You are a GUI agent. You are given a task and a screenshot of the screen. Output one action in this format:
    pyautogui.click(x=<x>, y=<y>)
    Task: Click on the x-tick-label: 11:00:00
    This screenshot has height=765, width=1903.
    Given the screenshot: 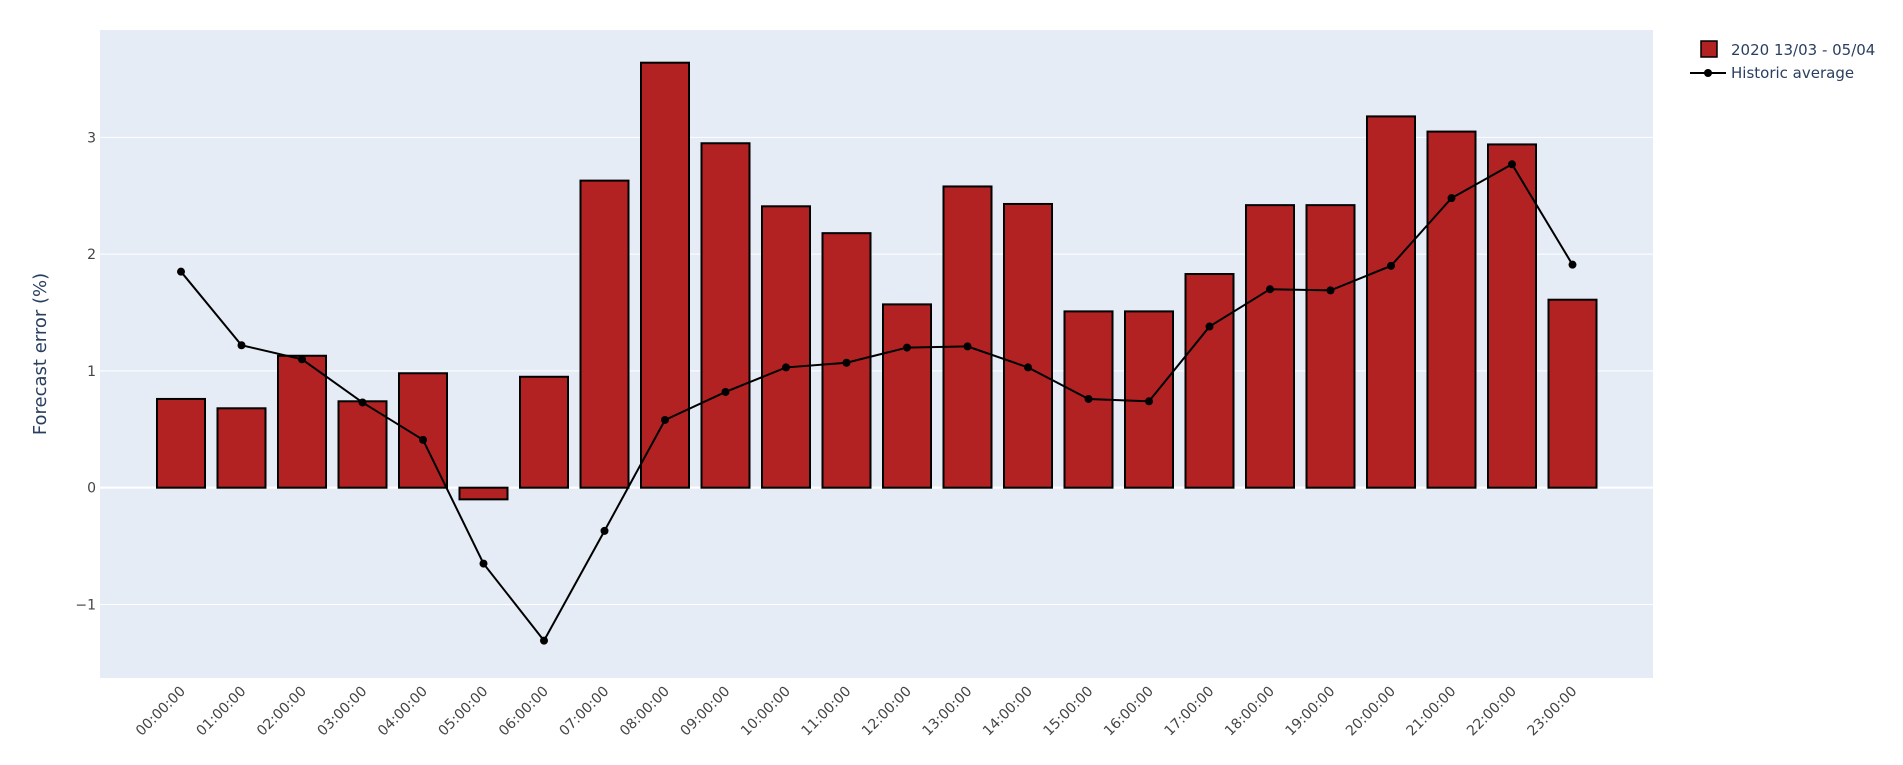 What is the action you would take?
    pyautogui.click(x=827, y=712)
    